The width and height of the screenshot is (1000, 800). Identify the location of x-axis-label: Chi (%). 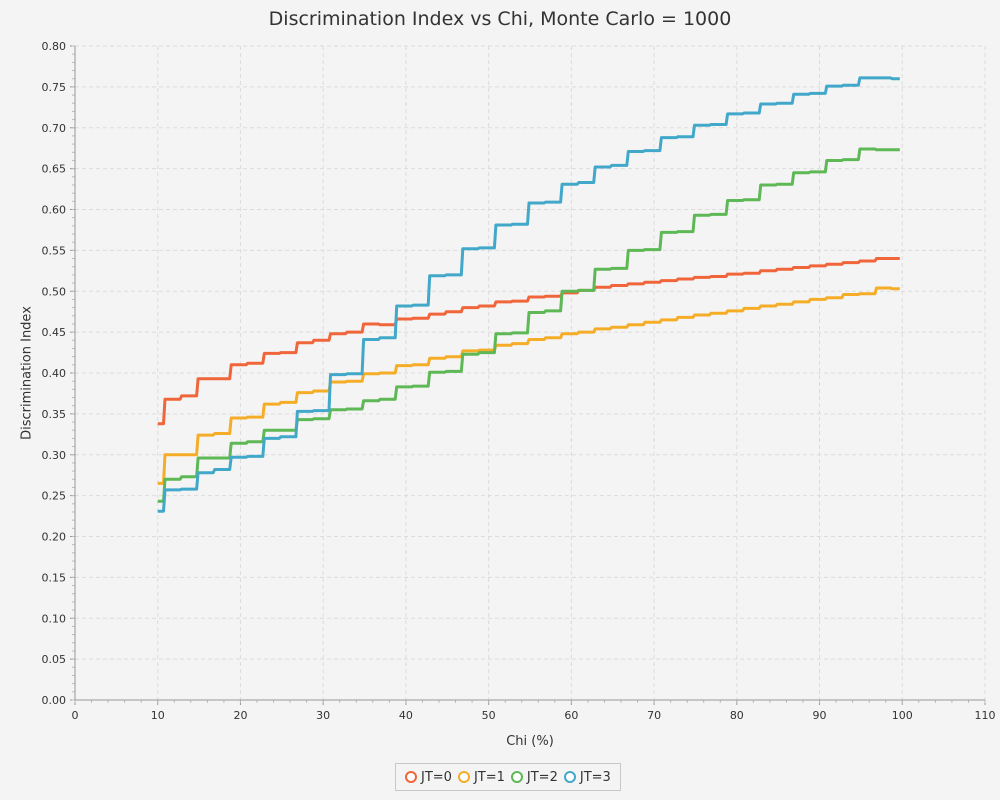
(530, 741).